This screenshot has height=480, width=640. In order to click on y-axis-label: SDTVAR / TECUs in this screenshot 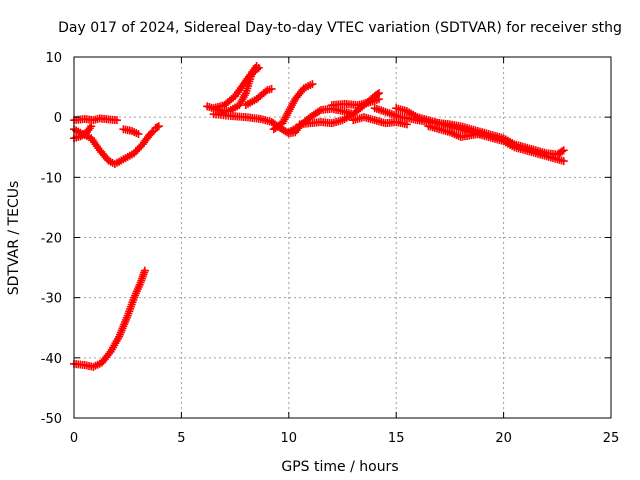, I will do `click(14, 238)`.